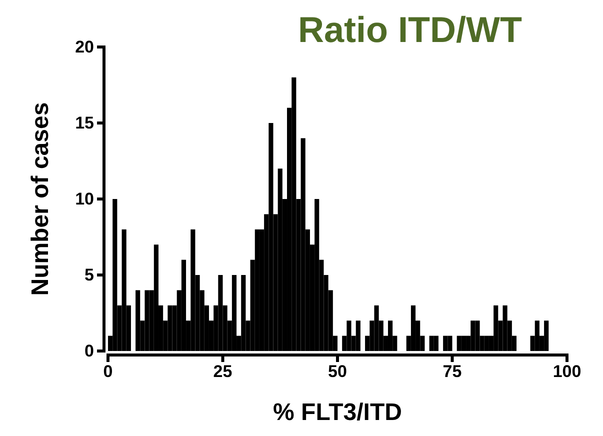 The image size is (603, 436). I want to click on x-tick-label: 50, so click(337, 372).